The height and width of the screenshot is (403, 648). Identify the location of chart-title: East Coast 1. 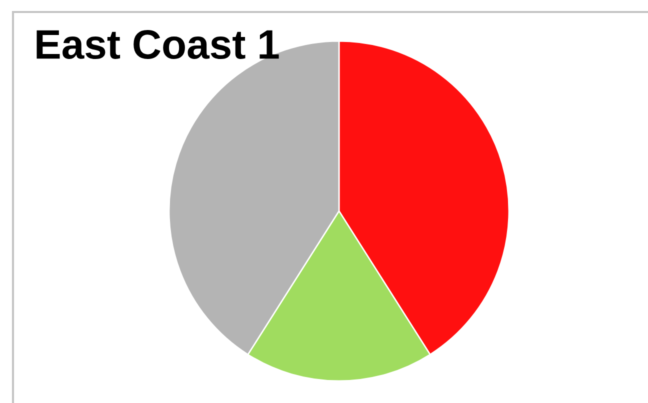
(157, 44).